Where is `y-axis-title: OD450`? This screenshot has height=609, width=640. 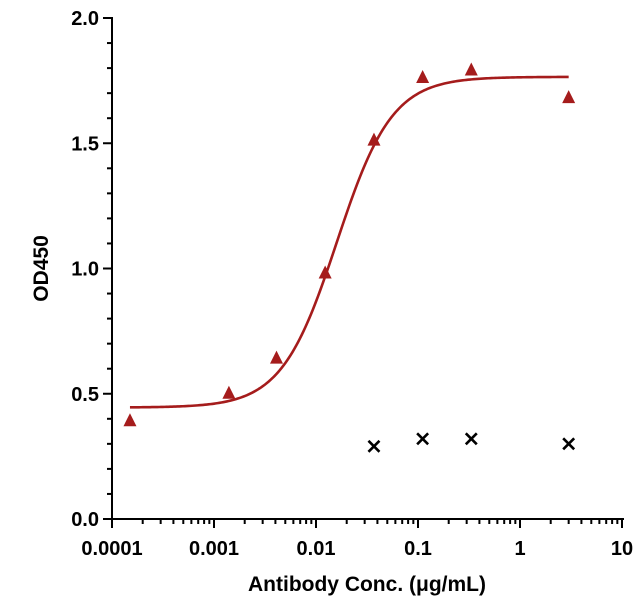 y-axis-title: OD450 is located at coordinates (41, 268).